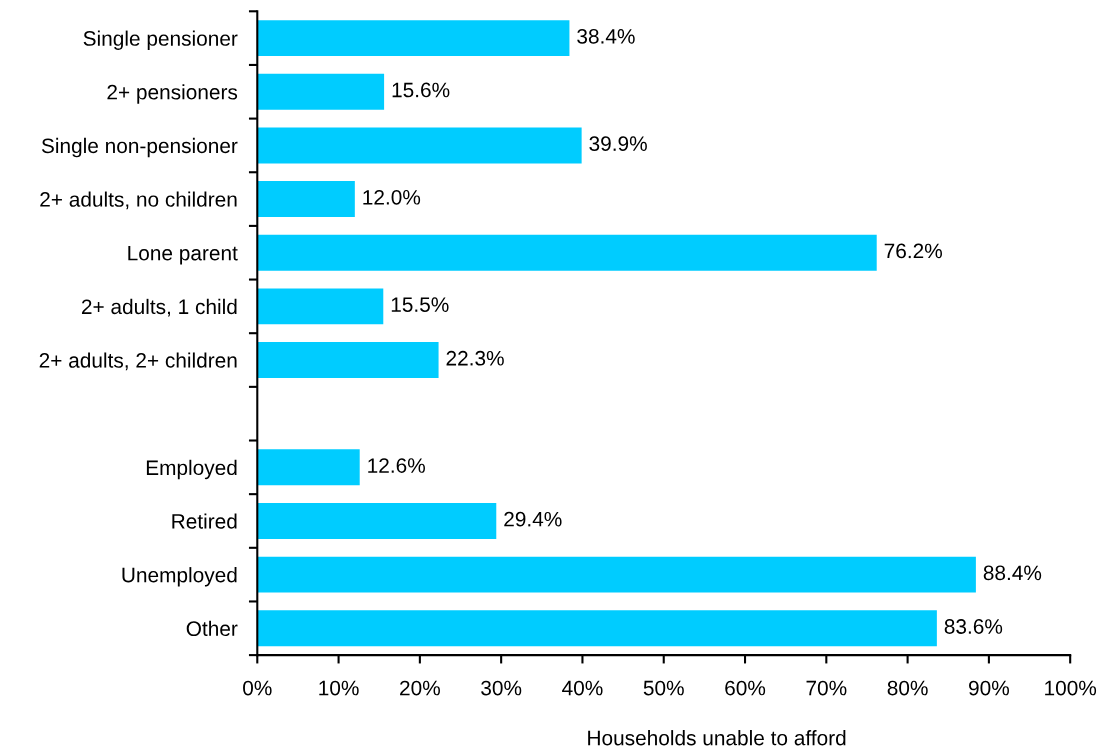 This screenshot has height=753, width=1109. I want to click on x-tick-label: 40%, so click(582, 688).